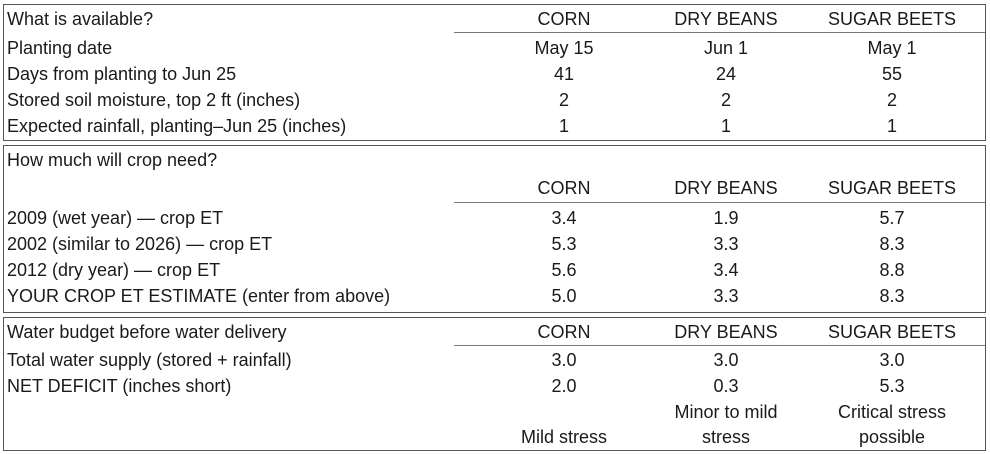  What do you see at coordinates (892, 386) in the screenshot?
I see `cell-sugar-beets: 5.3` at bounding box center [892, 386].